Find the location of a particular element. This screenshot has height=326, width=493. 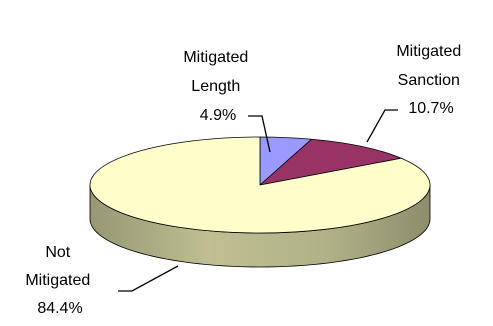

slice-label-mitigated-length: Mitigated Length 4.9% is located at coordinates (217, 86).